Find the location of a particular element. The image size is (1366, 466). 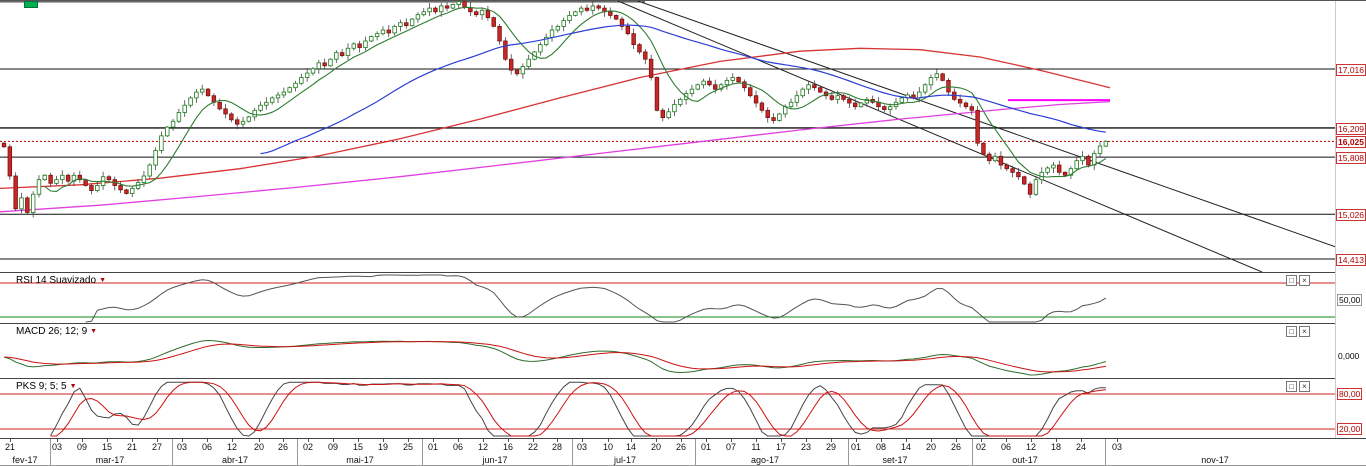

pks-label: PKS 9; 5; 5 is located at coordinates (41, 386).